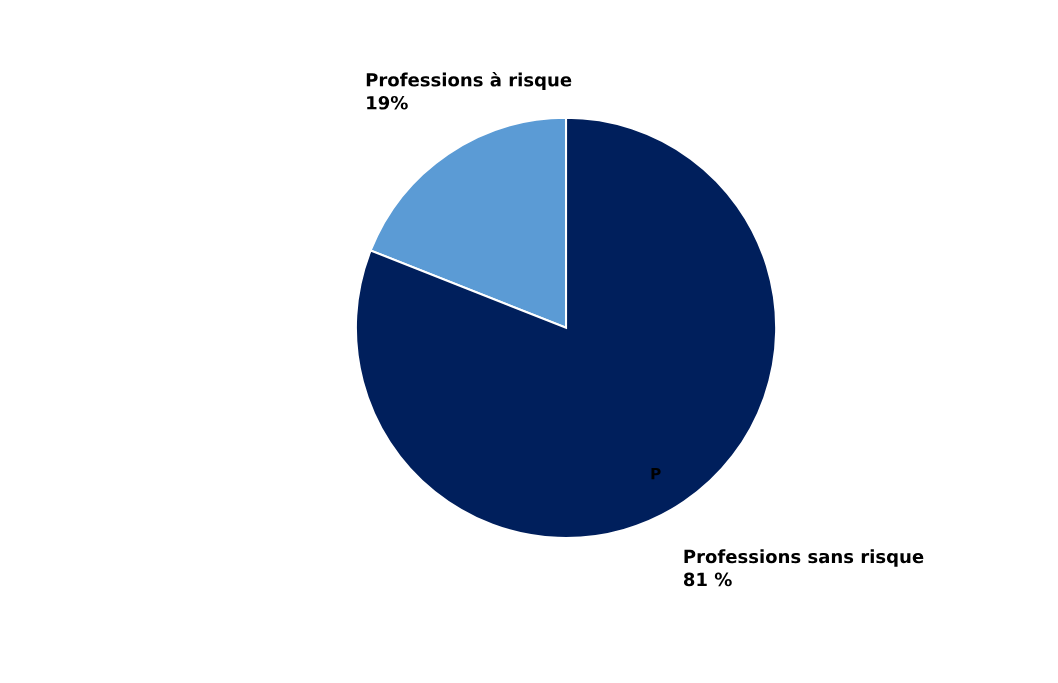 This screenshot has height=683, width=1058. What do you see at coordinates (707, 579) in the screenshot?
I see `data-label: 81 %` at bounding box center [707, 579].